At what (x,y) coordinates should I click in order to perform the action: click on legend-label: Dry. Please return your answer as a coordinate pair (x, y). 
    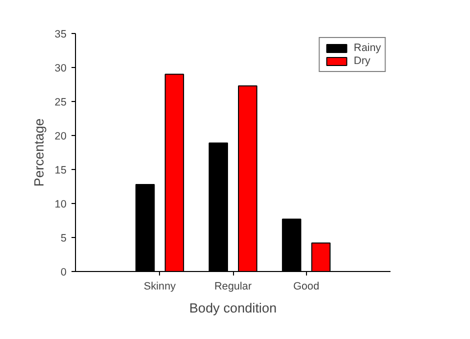
    Looking at the image, I should click on (363, 61).